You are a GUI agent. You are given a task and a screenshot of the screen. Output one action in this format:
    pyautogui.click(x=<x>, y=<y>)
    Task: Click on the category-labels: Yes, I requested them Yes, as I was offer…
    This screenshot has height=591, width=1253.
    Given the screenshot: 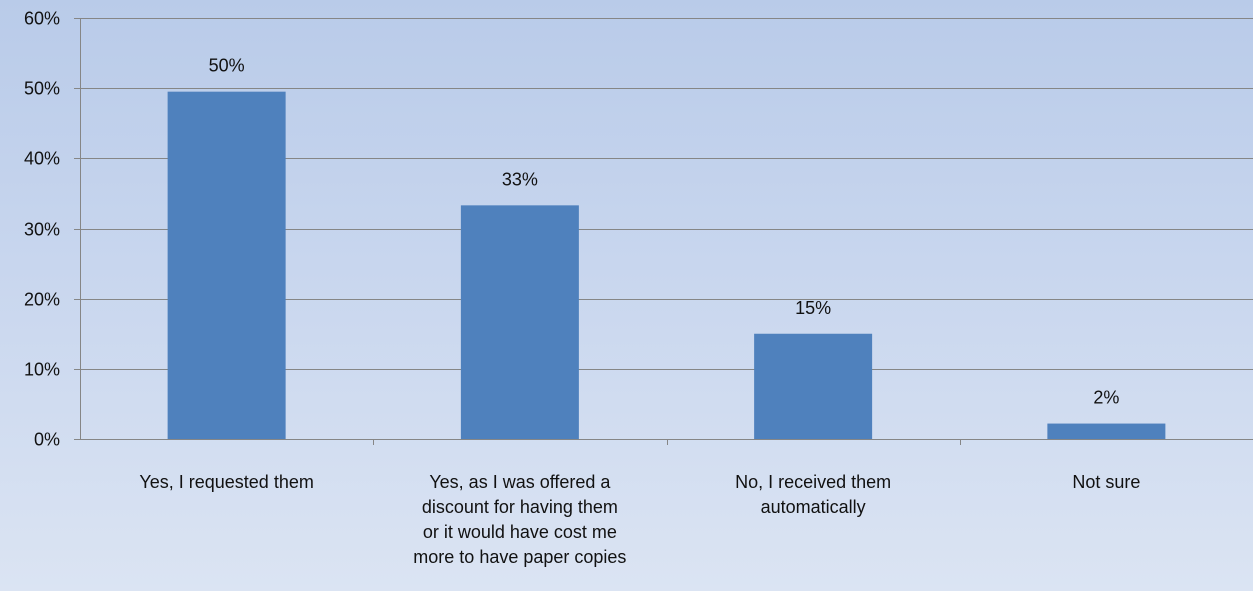 What is the action you would take?
    pyautogui.click(x=639, y=519)
    